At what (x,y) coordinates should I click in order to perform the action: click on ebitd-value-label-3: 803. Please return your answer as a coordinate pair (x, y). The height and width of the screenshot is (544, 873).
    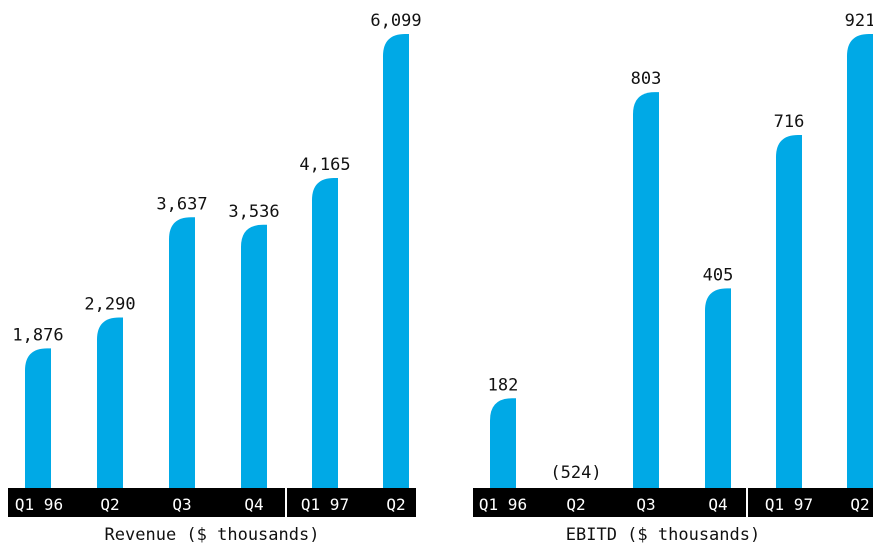
    Looking at the image, I should click on (646, 79).